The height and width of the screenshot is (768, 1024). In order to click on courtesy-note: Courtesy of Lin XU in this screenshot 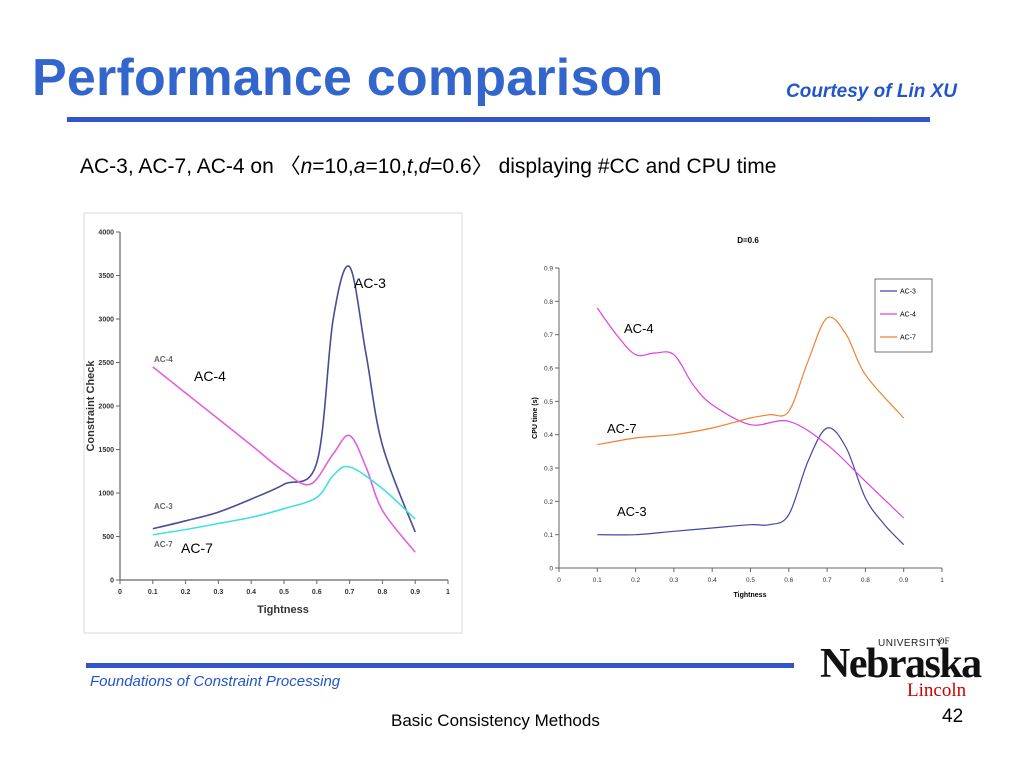, I will do `click(872, 91)`.